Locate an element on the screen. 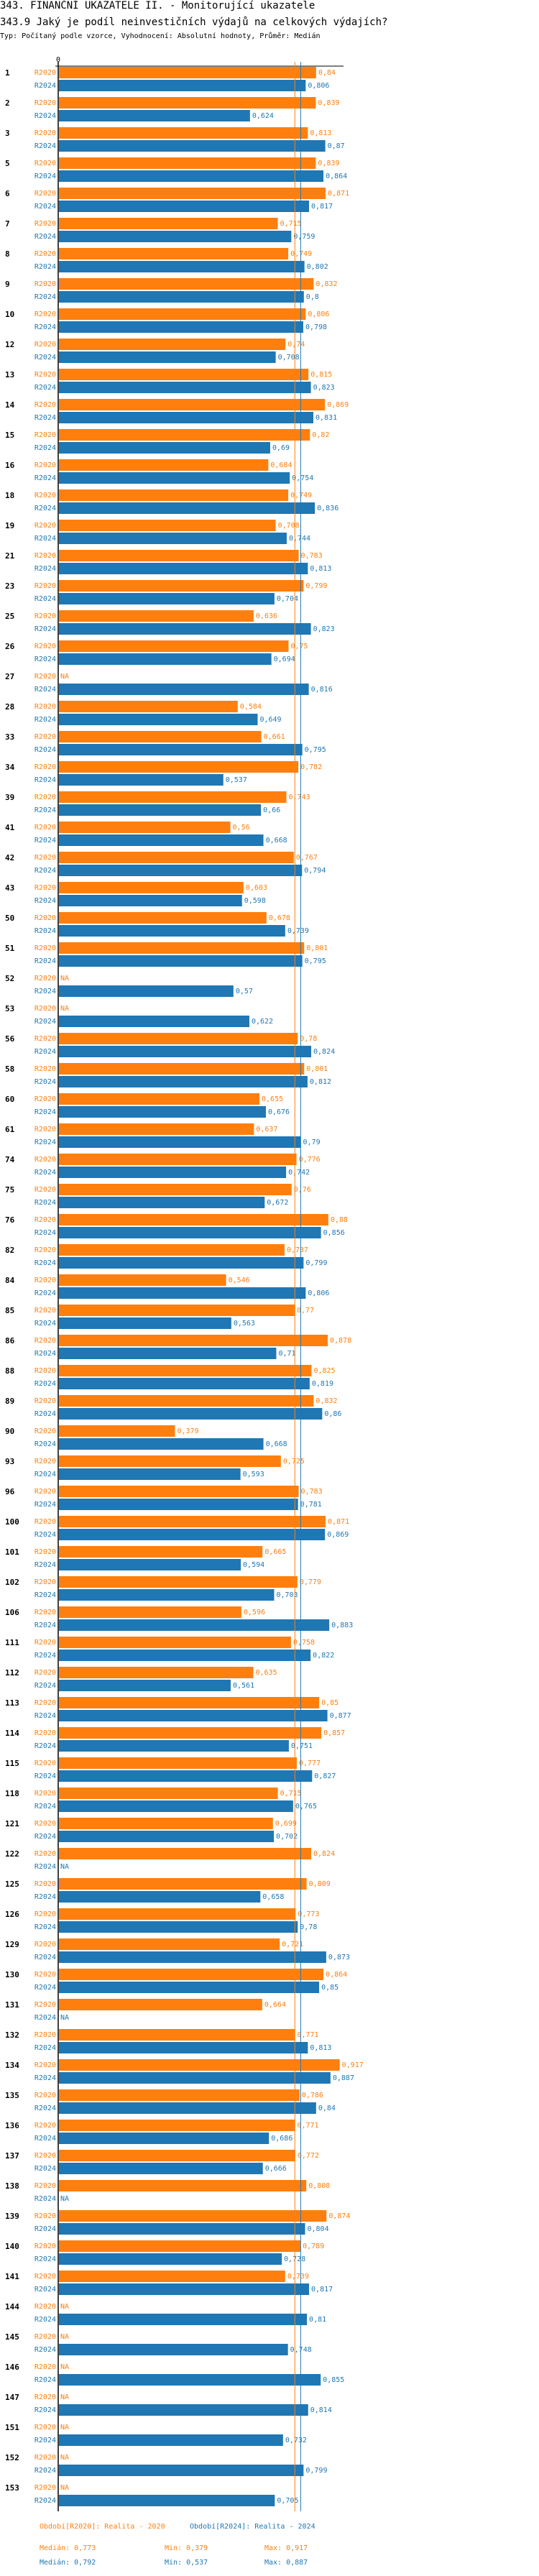 This screenshot has width=539, height=2576. value-label: 0,603 is located at coordinates (257, 888).